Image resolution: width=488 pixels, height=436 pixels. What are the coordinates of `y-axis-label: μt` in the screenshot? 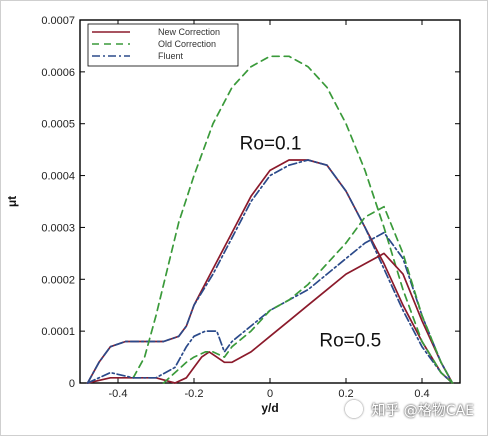 It's located at (12, 201).